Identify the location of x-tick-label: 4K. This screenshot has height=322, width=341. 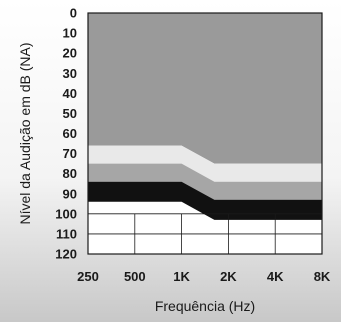
(275, 276).